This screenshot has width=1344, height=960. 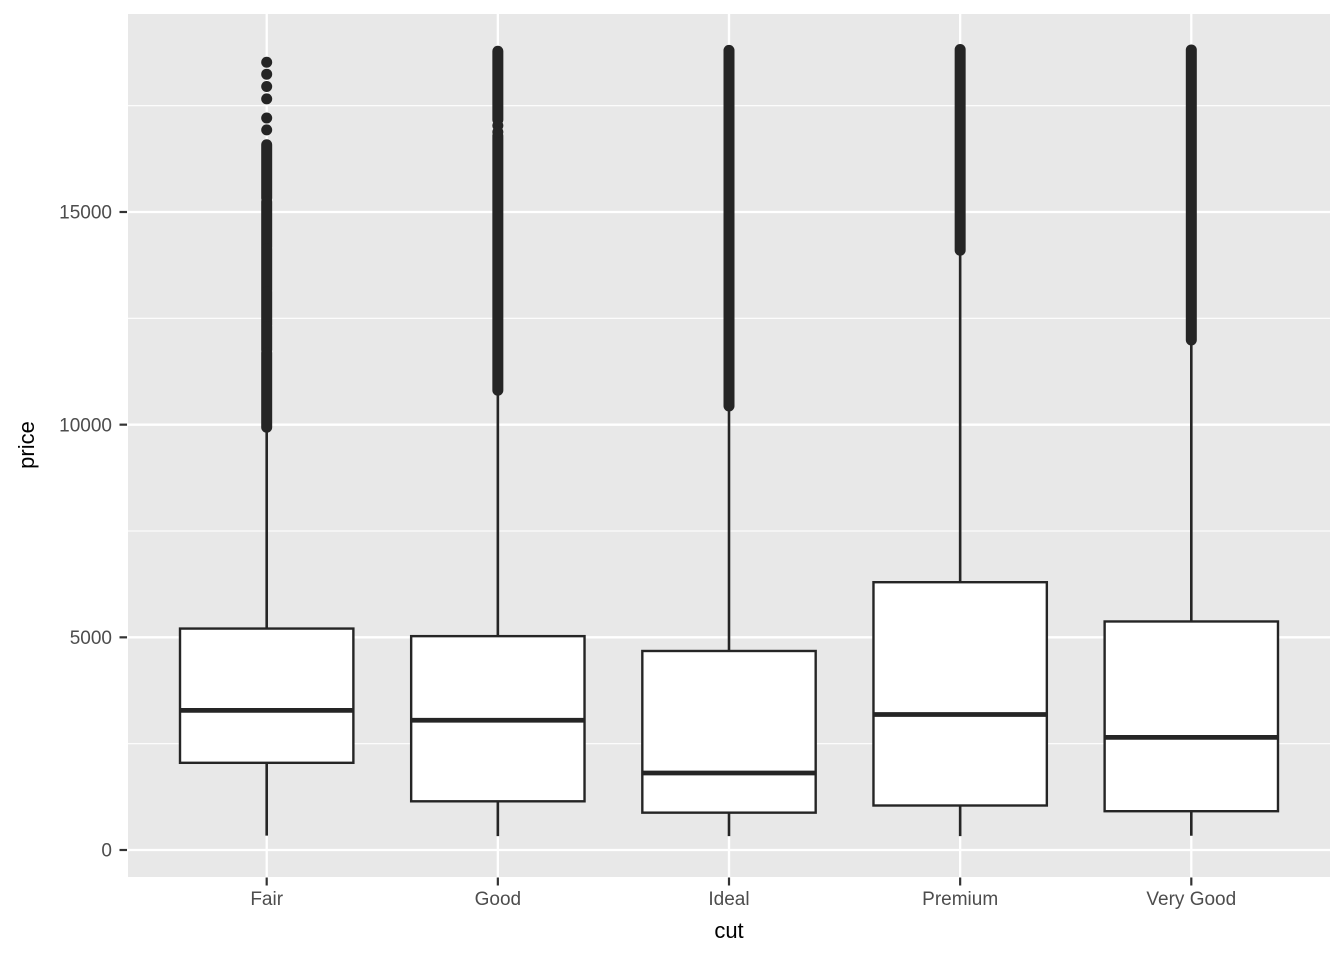 What do you see at coordinates (960, 440) in the screenshot?
I see `boxplot-premium` at bounding box center [960, 440].